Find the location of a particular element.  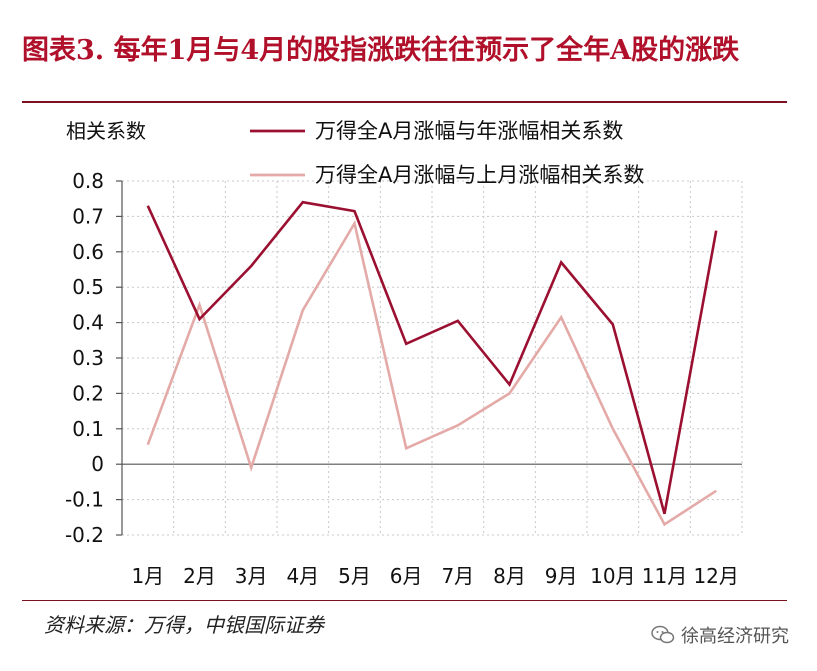

y-tick-label: 0.2 is located at coordinates (88, 393).